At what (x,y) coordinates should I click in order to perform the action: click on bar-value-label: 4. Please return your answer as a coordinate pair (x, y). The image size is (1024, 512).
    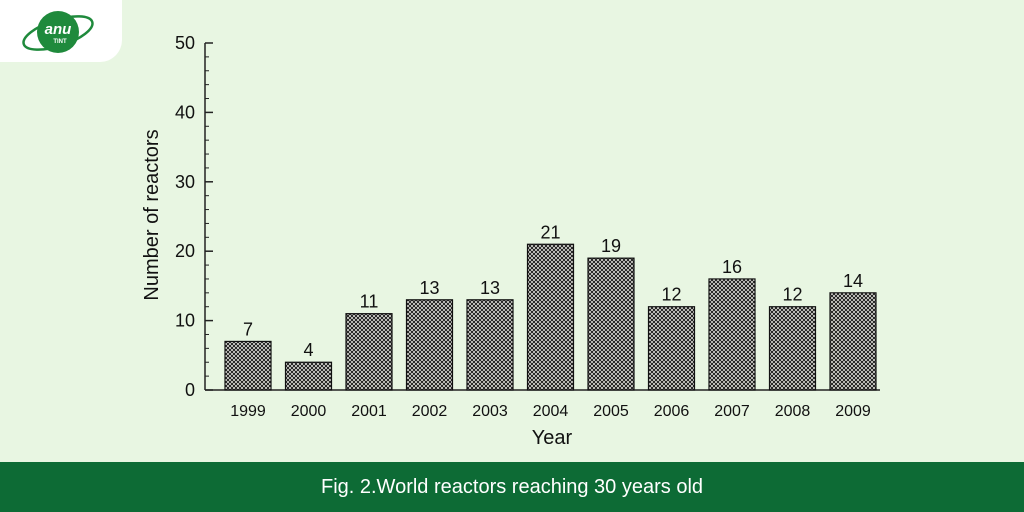
    Looking at the image, I should click on (308, 350).